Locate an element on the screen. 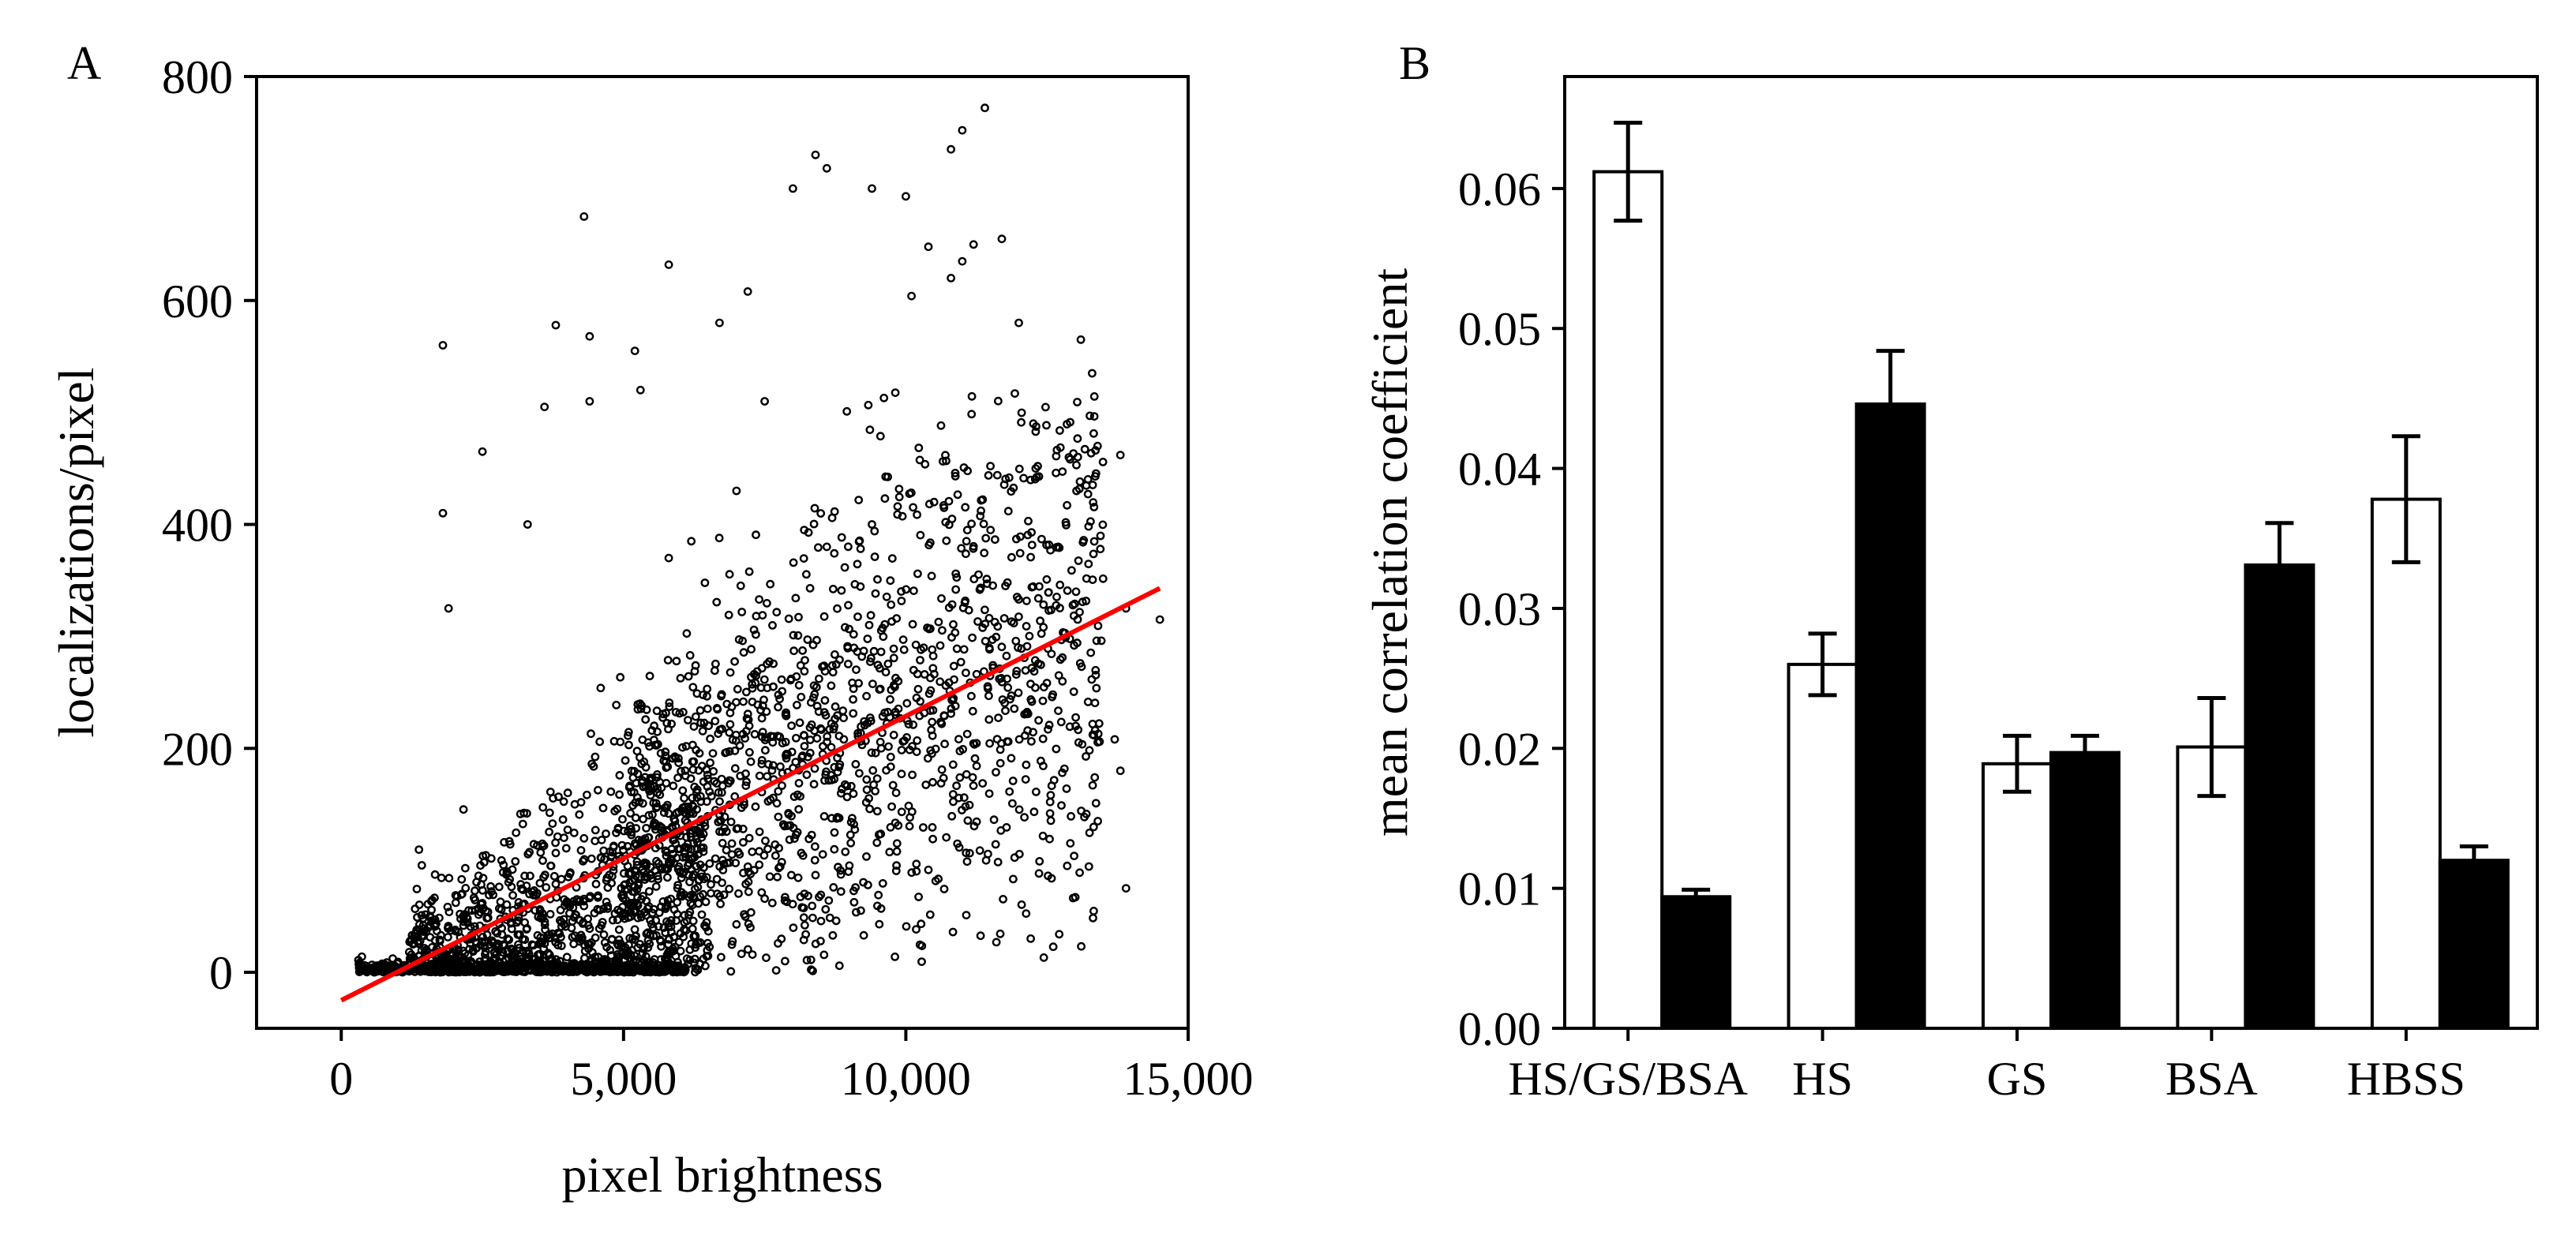 The image size is (2576, 1239). bar-y-tick-label: 0.01 is located at coordinates (1499, 889).